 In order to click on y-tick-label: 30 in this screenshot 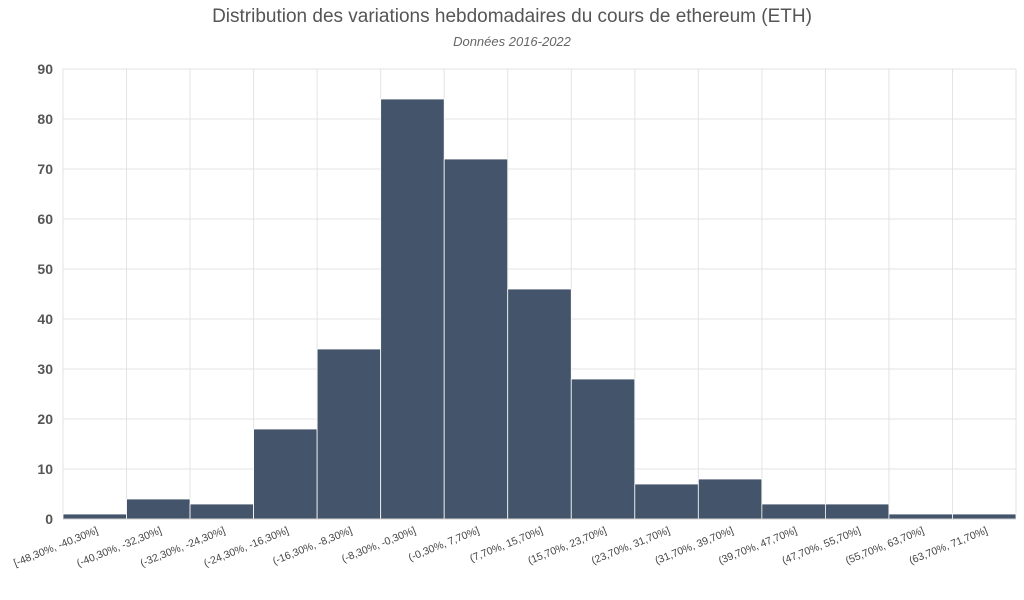, I will do `click(45, 369)`.